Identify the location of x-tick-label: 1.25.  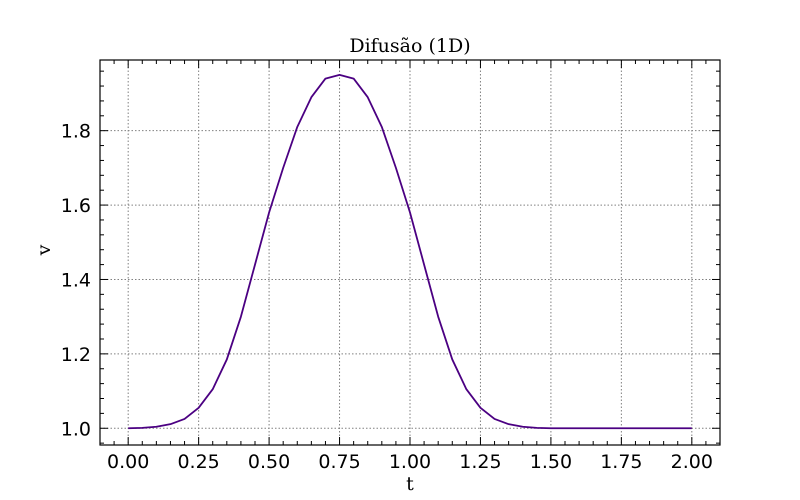
(480, 462).